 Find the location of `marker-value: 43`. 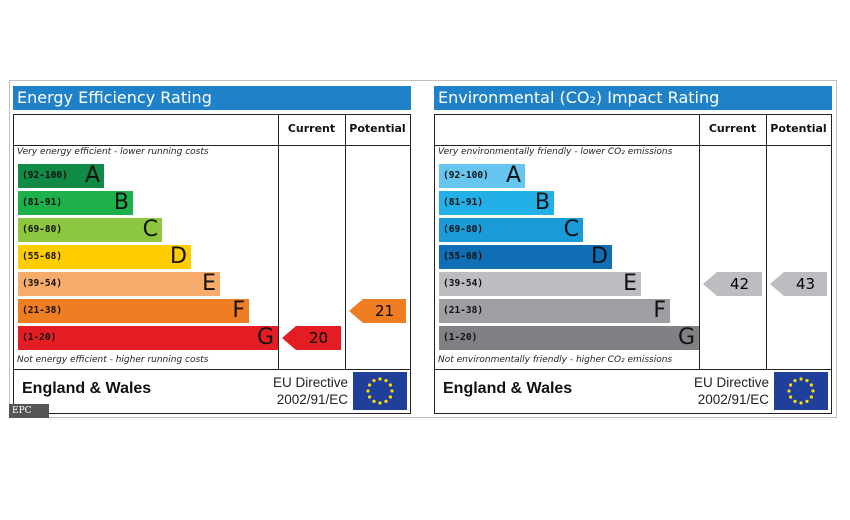

marker-value: 43 is located at coordinates (805, 284).